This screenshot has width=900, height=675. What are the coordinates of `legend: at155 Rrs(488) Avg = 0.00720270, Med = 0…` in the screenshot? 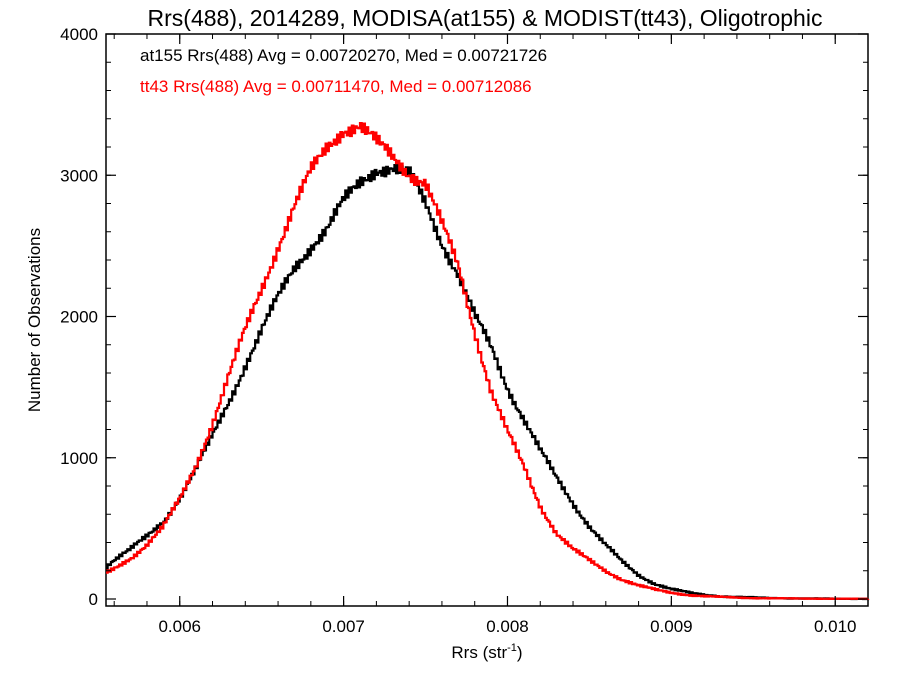 It's located at (343, 71).